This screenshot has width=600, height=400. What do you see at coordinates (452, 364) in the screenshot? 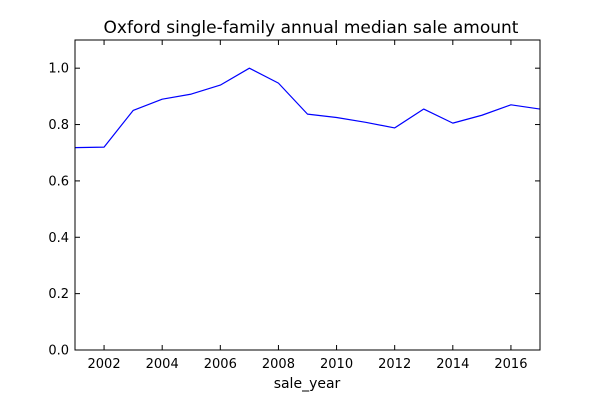
I see `x-tick-label: 2014` at bounding box center [452, 364].